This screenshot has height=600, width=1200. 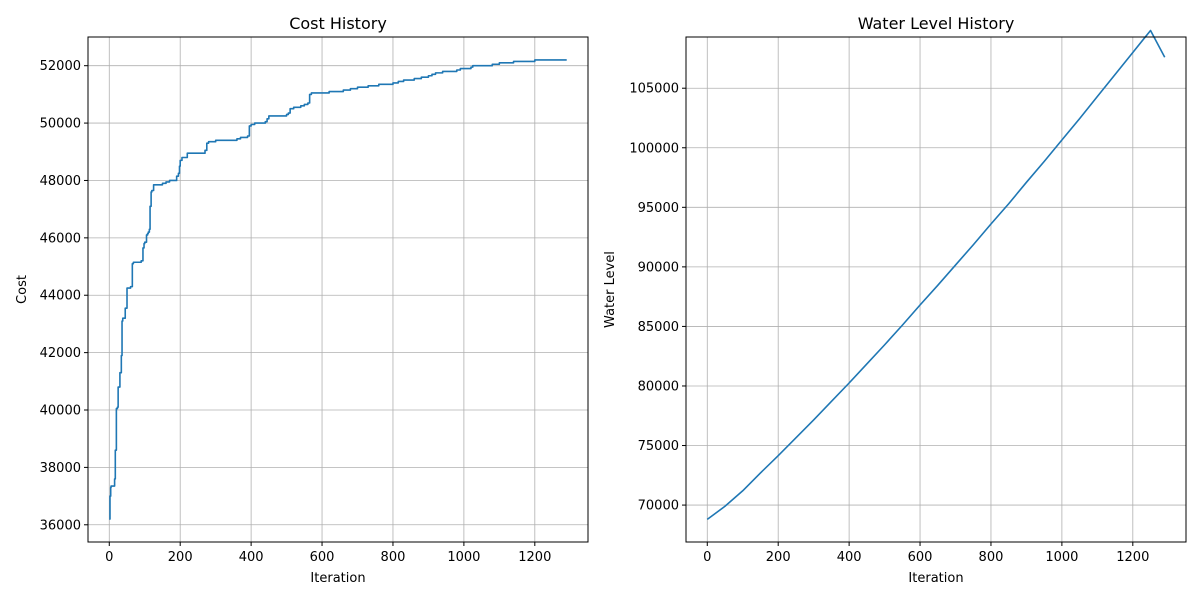 What do you see at coordinates (654, 89) in the screenshot?
I see `water-y-tick-label: 105000` at bounding box center [654, 89].